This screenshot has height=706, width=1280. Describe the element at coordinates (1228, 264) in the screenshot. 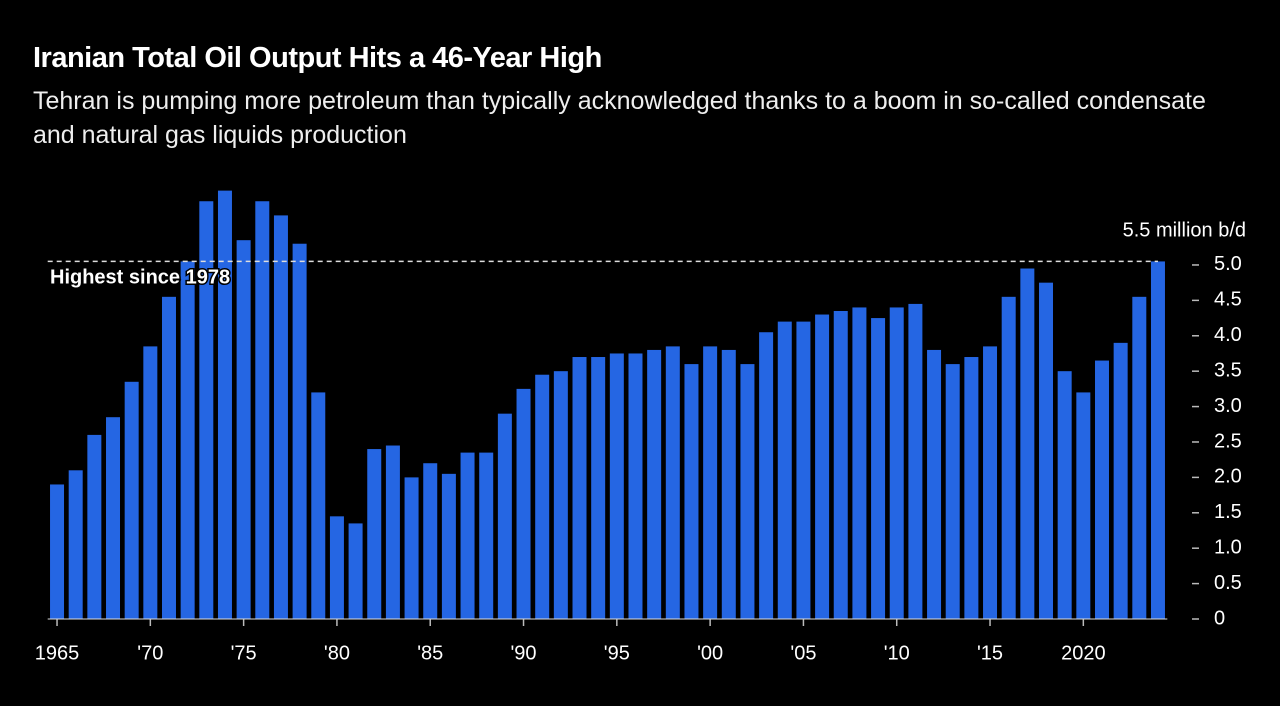

I see `y-tick-label: 5.0` at that location.